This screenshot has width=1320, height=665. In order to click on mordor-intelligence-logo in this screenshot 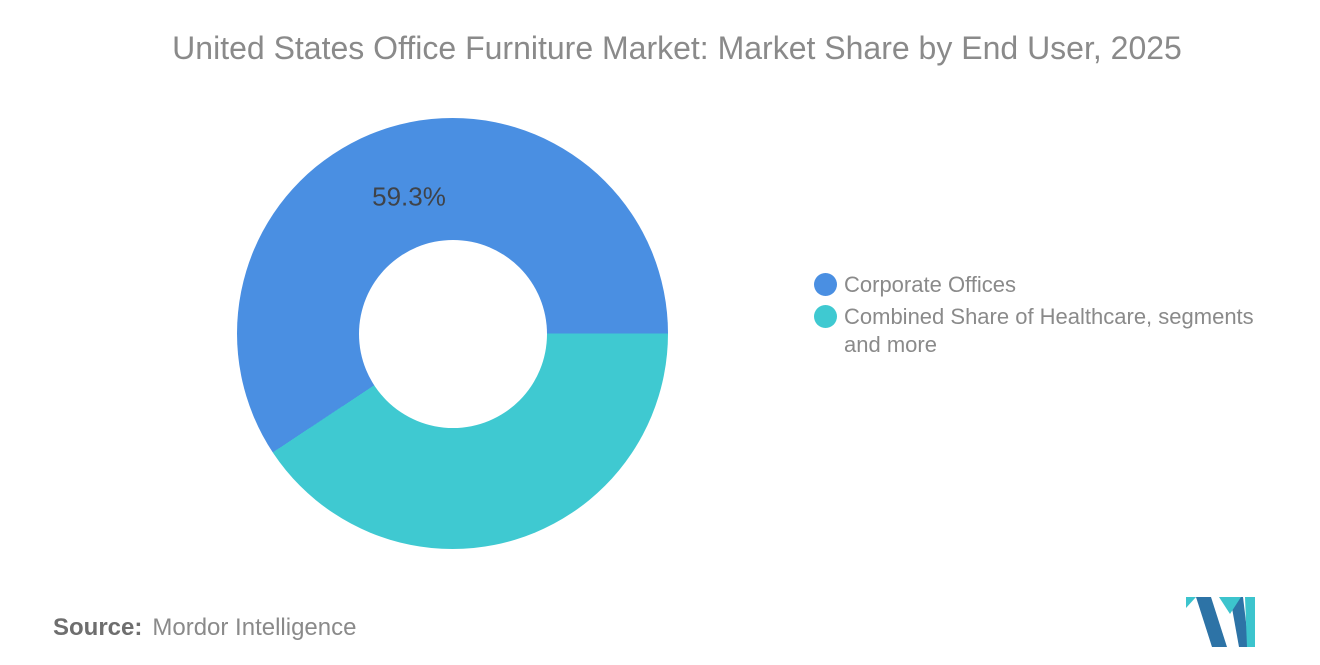, I will do `click(1220, 622)`.